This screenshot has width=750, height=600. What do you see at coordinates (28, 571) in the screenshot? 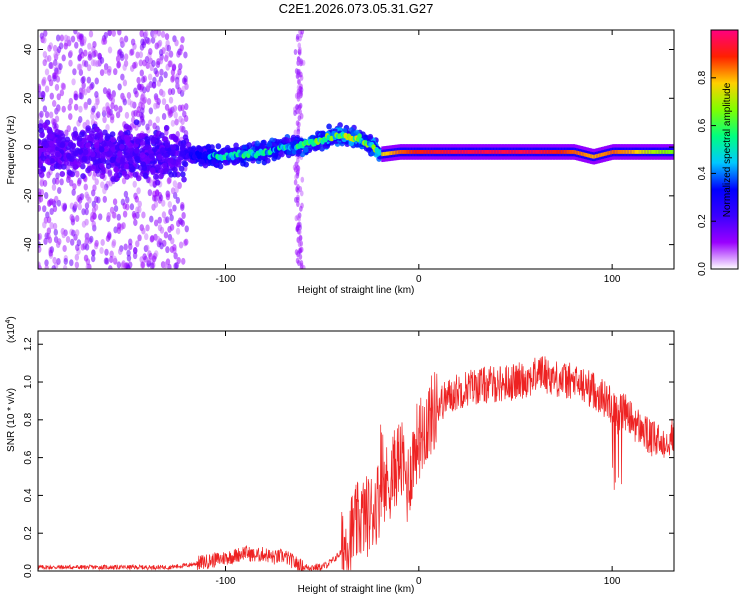
I see `y-tick-label: 0.0` at bounding box center [28, 571].